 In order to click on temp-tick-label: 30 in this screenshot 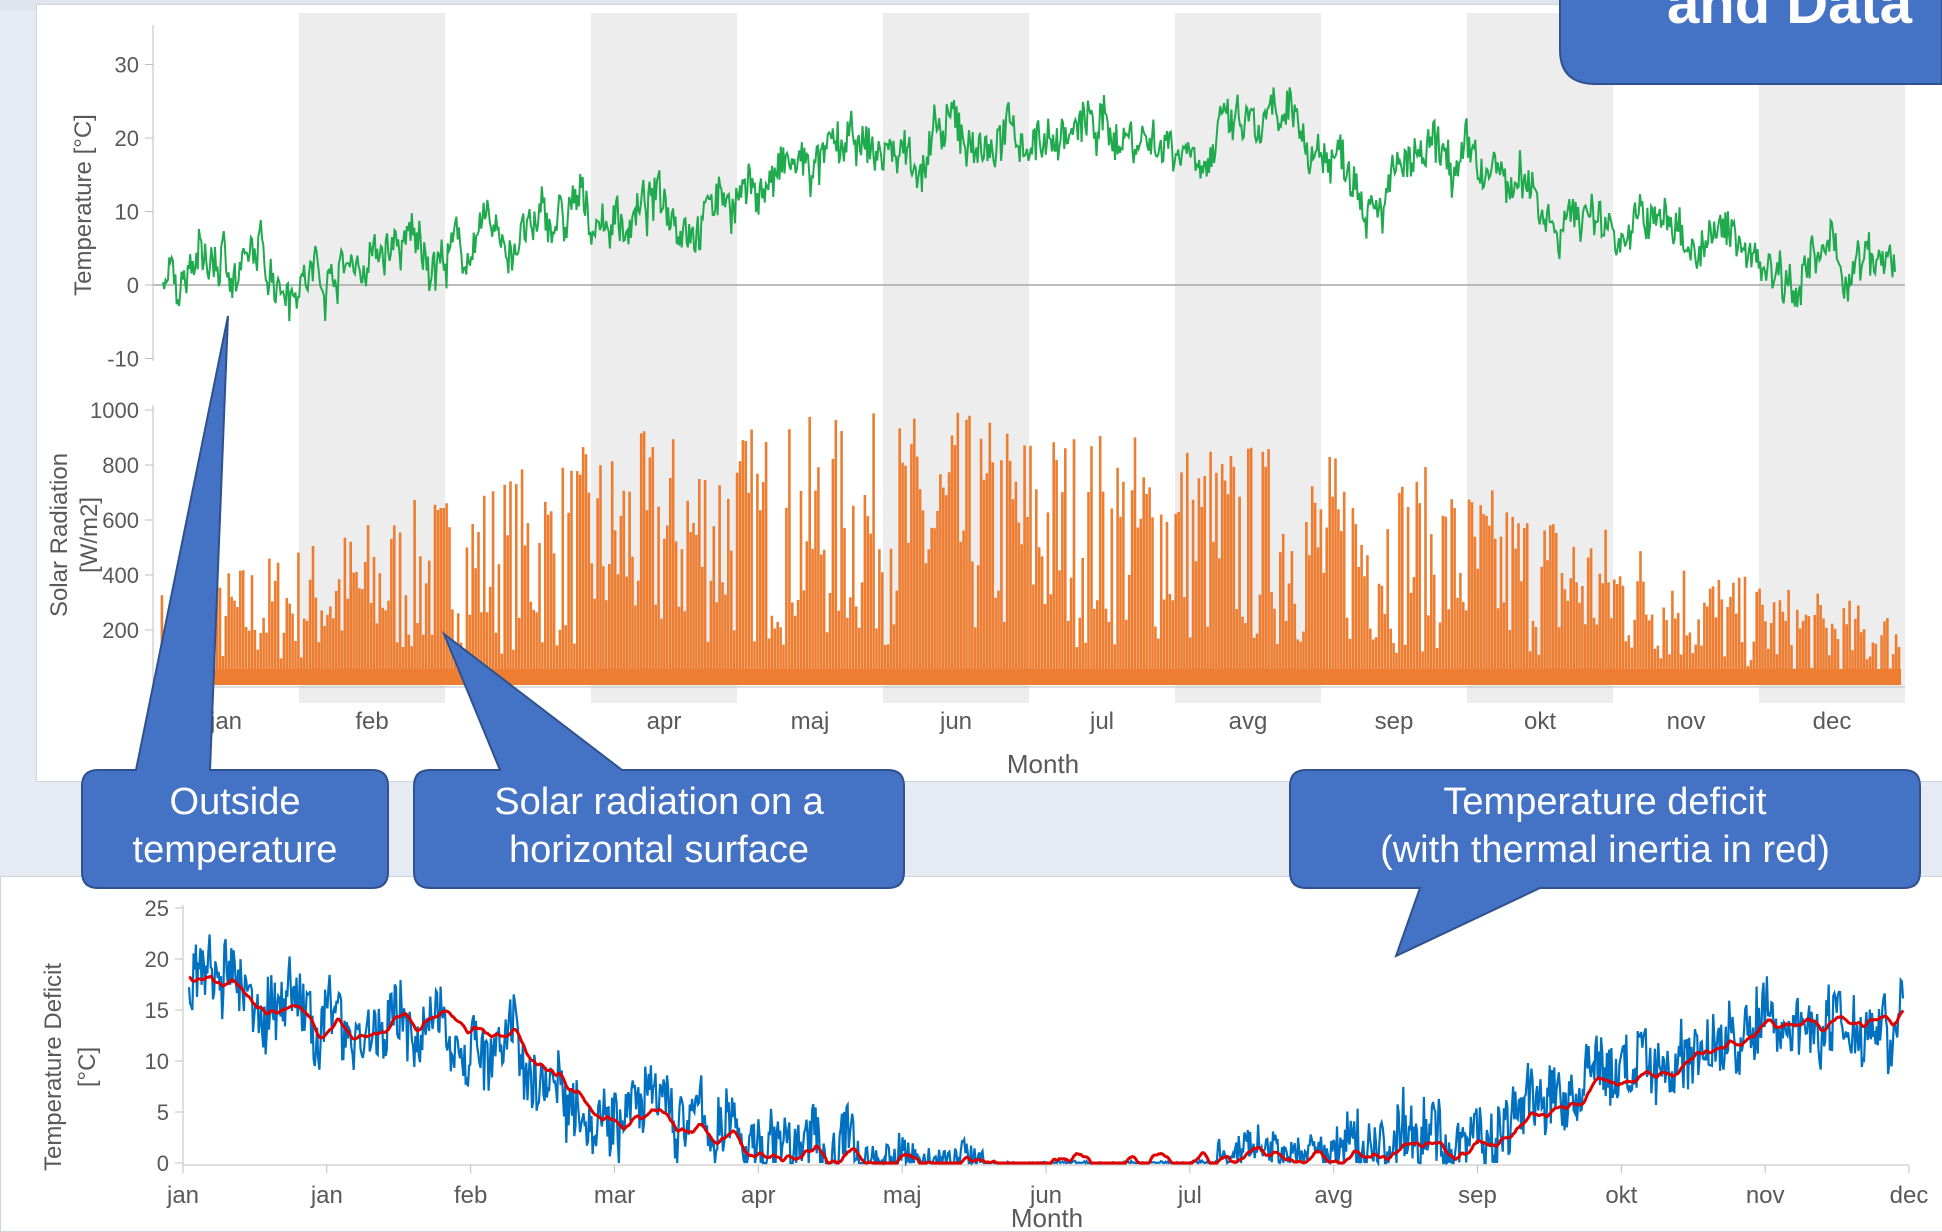, I will do `click(127, 65)`.